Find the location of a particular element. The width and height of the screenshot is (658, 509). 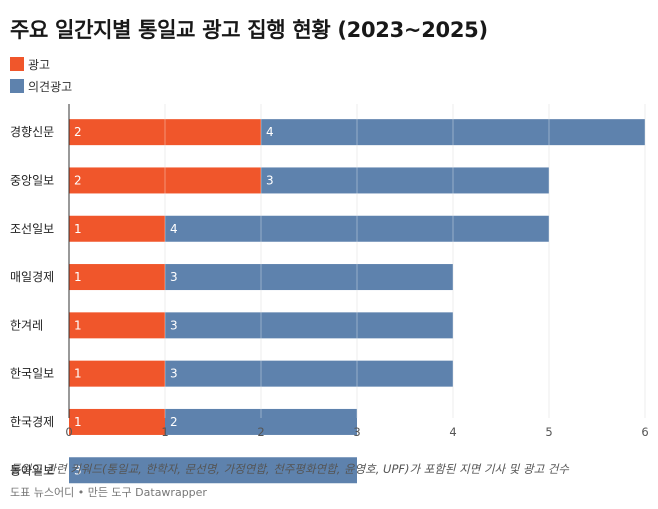

category-label: 한국일보 is located at coordinates (32, 374).